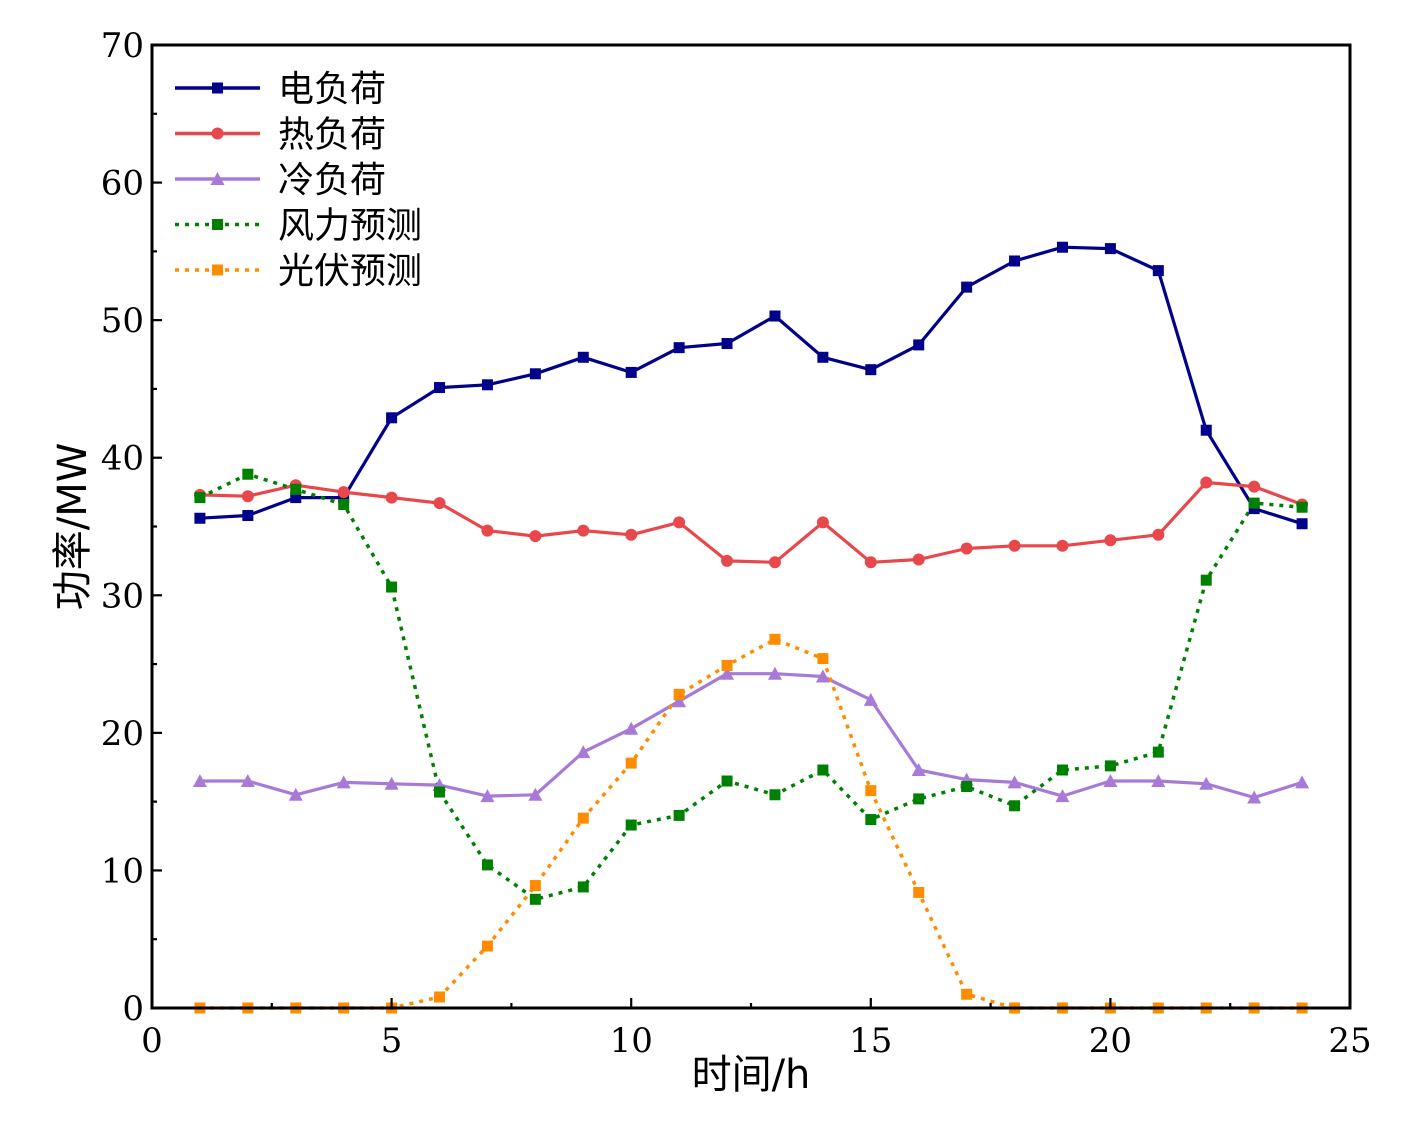  I want to click on legend-label-4: 光伏预测, so click(350, 271).